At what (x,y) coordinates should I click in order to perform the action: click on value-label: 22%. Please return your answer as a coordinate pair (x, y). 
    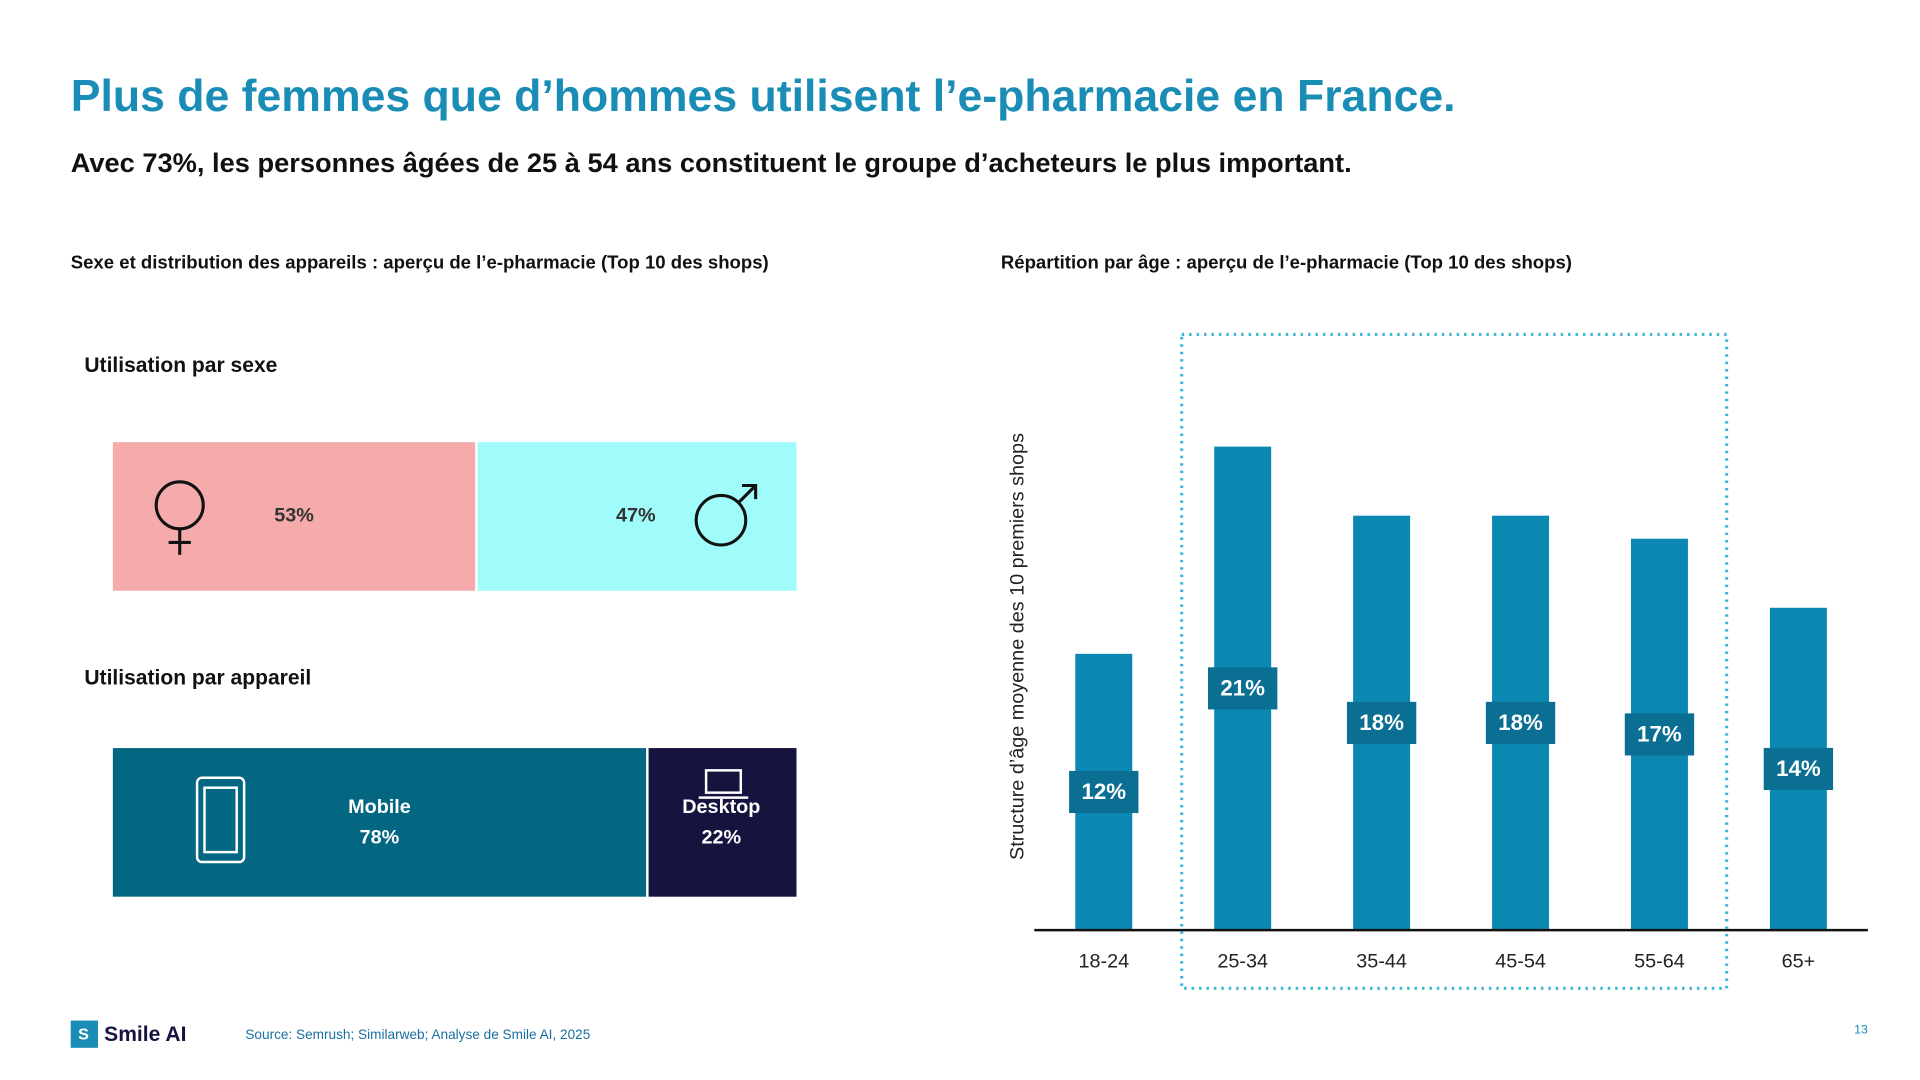
    Looking at the image, I should click on (721, 838).